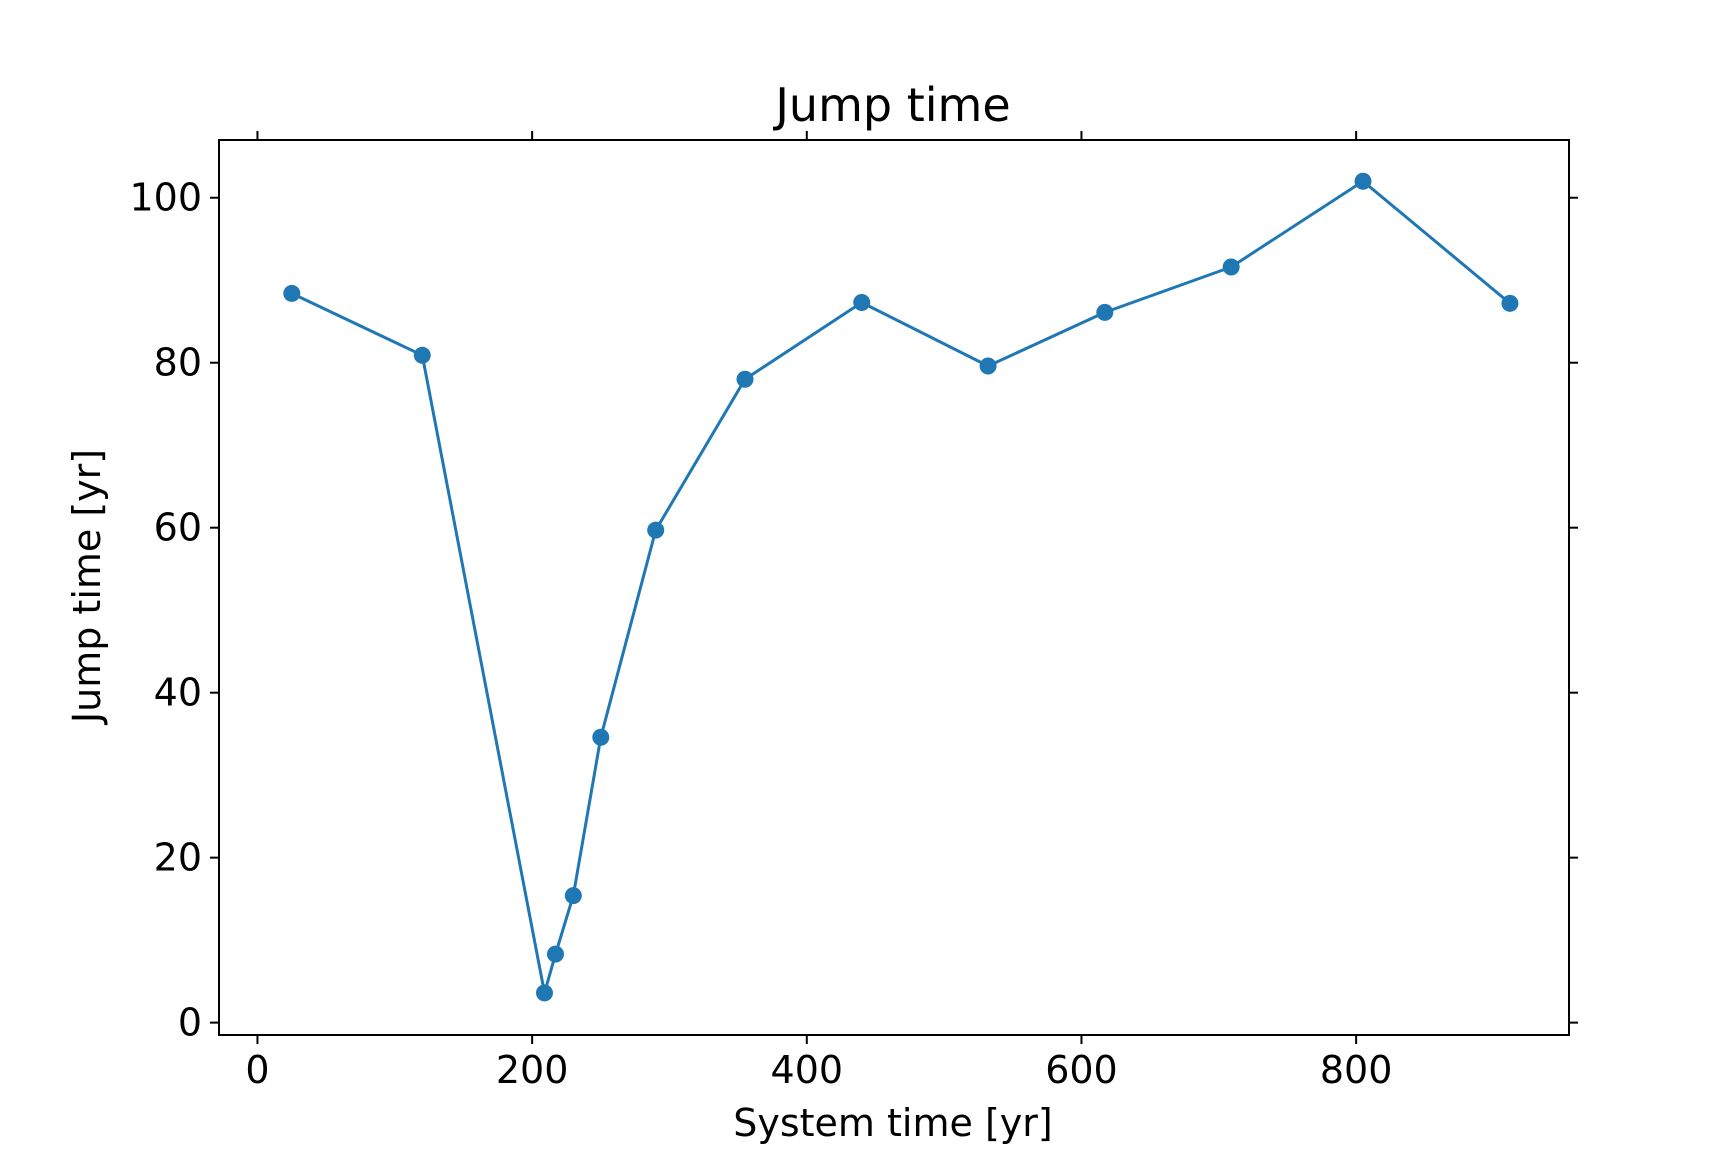 This screenshot has width=1728, height=1152. Describe the element at coordinates (190, 1023) in the screenshot. I see `y-tick-label: 0` at that location.